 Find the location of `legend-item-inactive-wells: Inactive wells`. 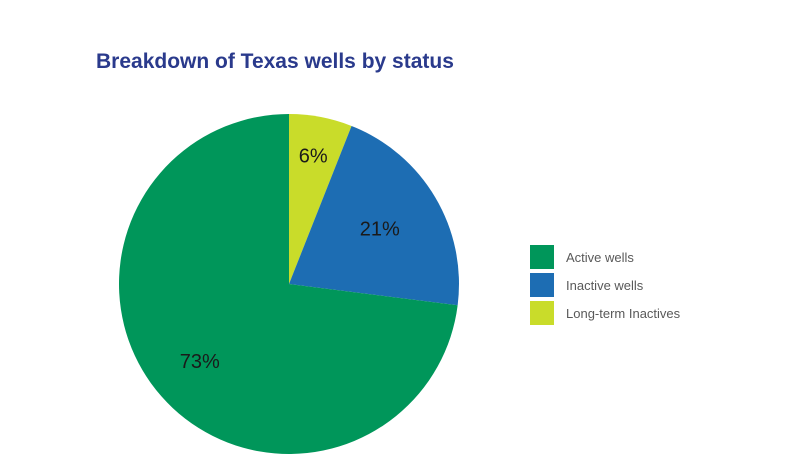

legend-item-inactive-wells: Inactive wells is located at coordinates (605, 285).